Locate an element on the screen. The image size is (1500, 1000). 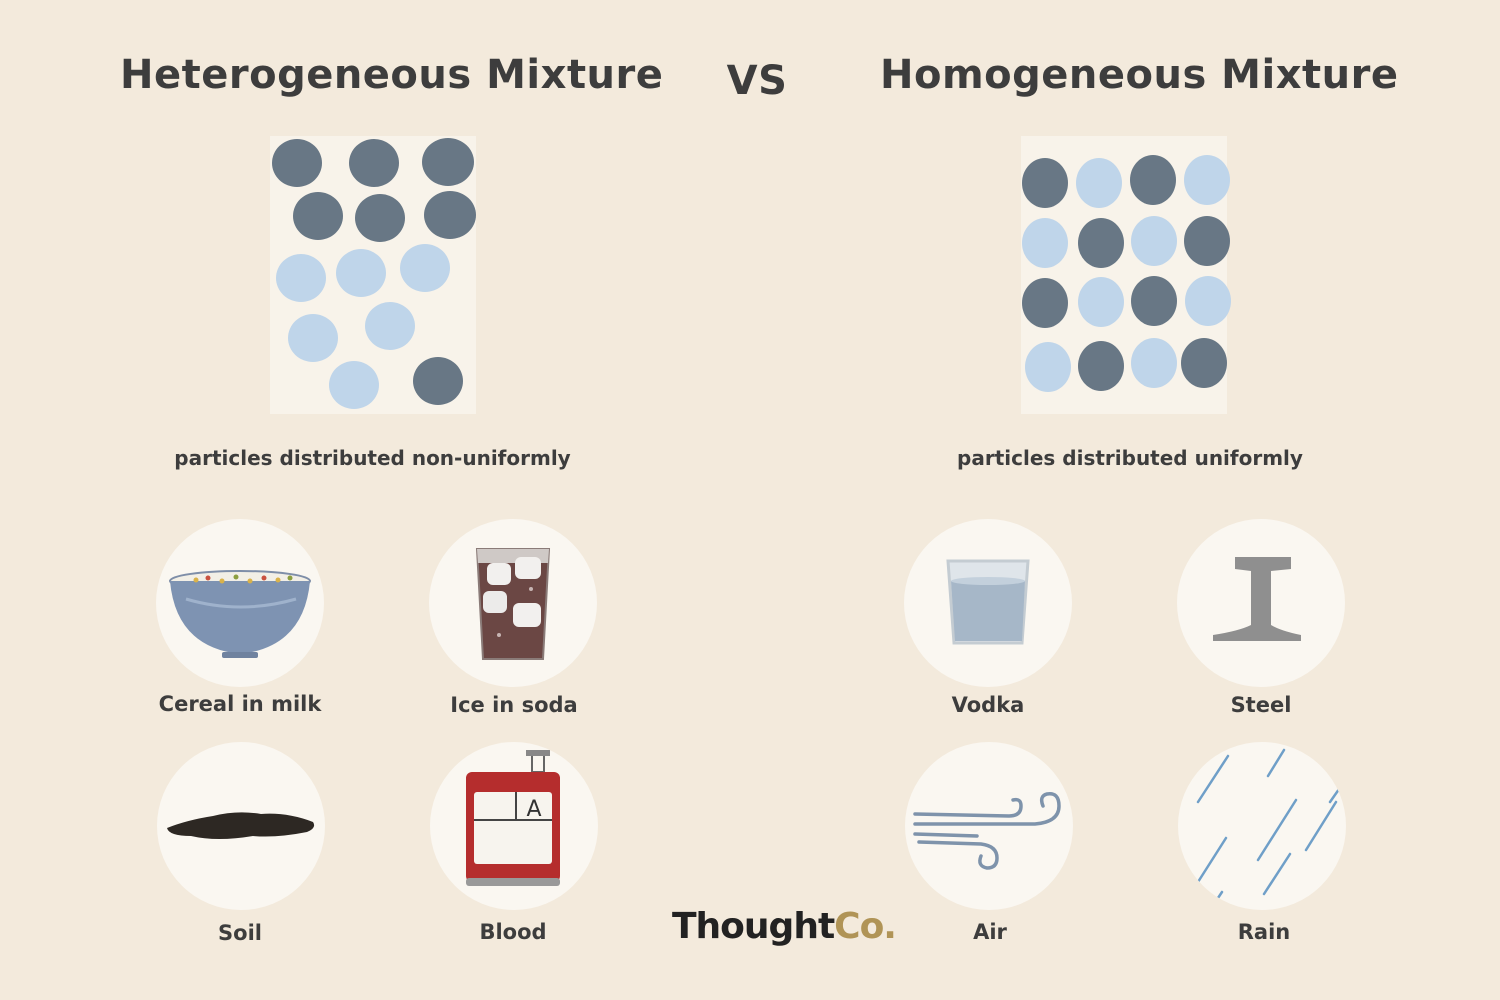
logo-co: Co. is located at coordinates (865, 926).